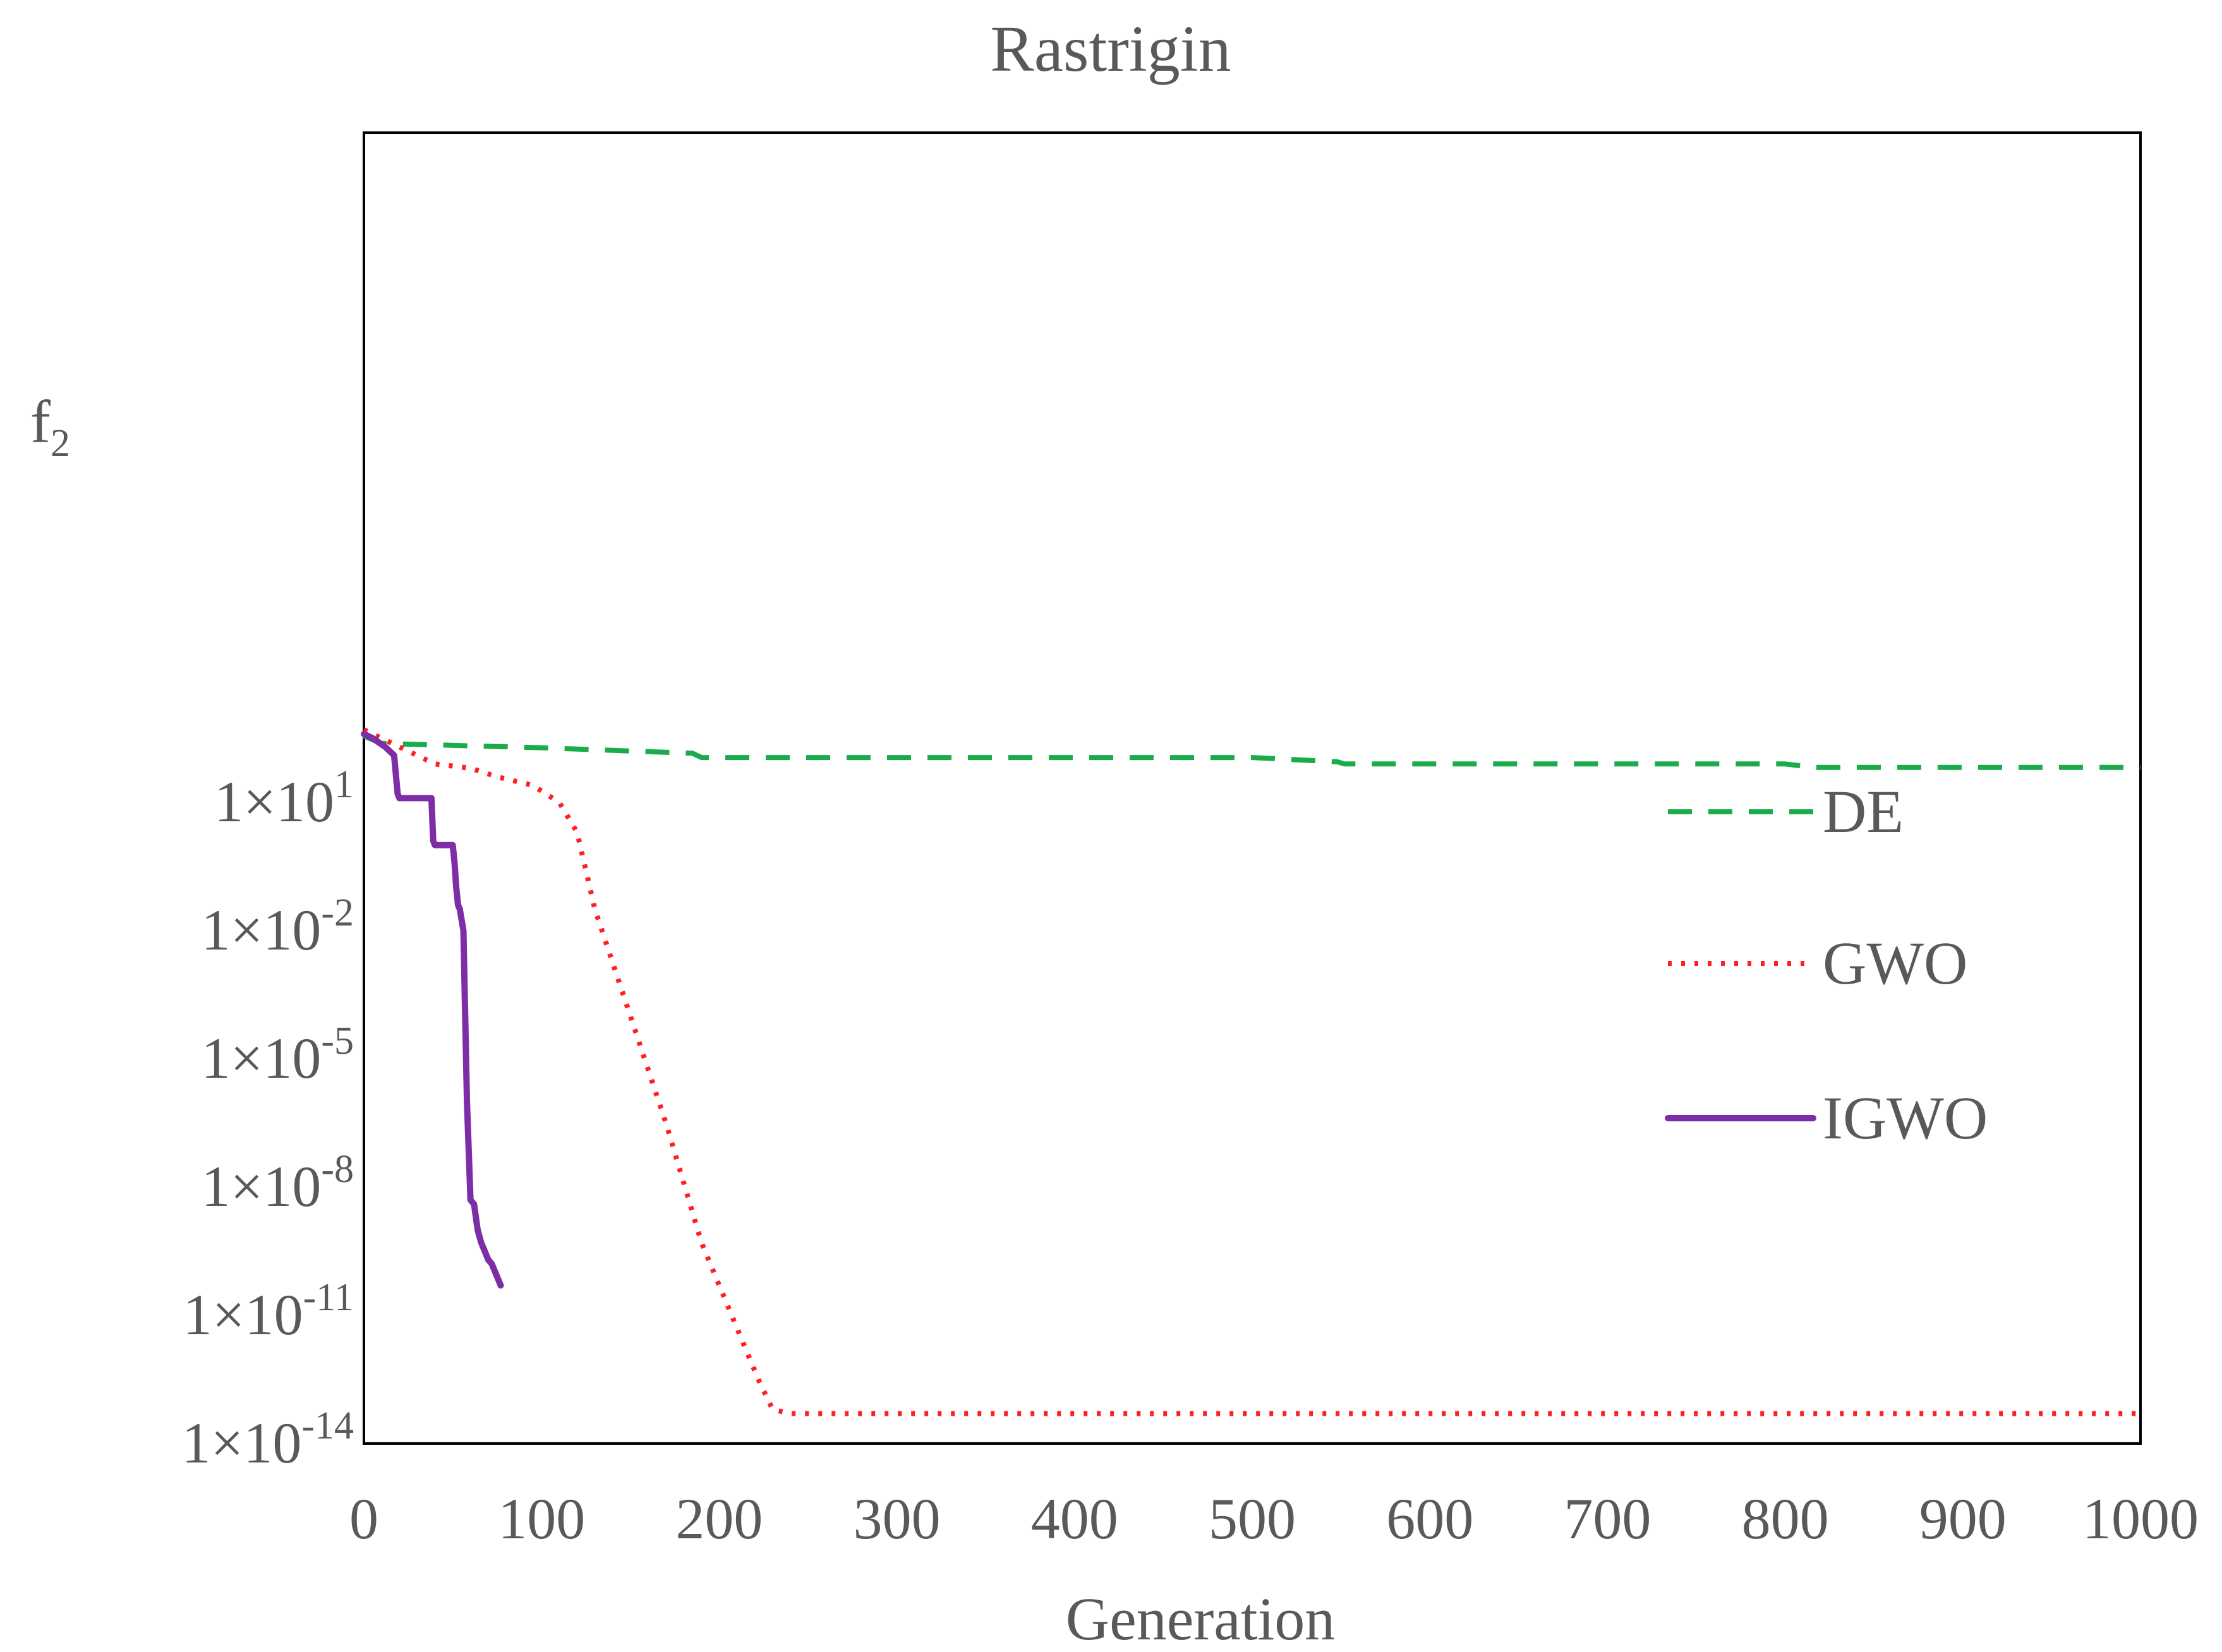 The width and height of the screenshot is (2222, 1652). I want to click on y-tick-label: 1×10¹, so click(284, 798).